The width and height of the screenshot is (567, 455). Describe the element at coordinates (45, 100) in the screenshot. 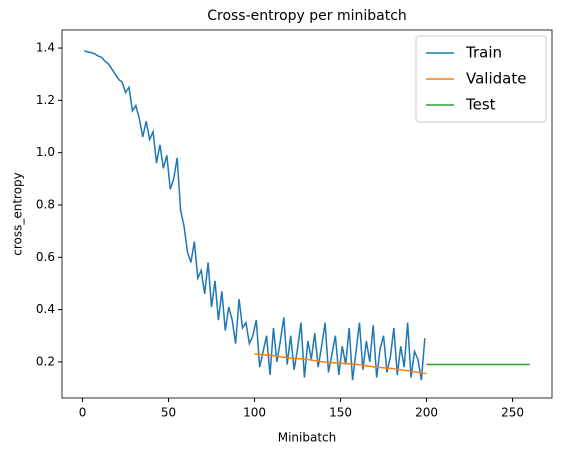

I see `y-tick-label: 1.2` at that location.